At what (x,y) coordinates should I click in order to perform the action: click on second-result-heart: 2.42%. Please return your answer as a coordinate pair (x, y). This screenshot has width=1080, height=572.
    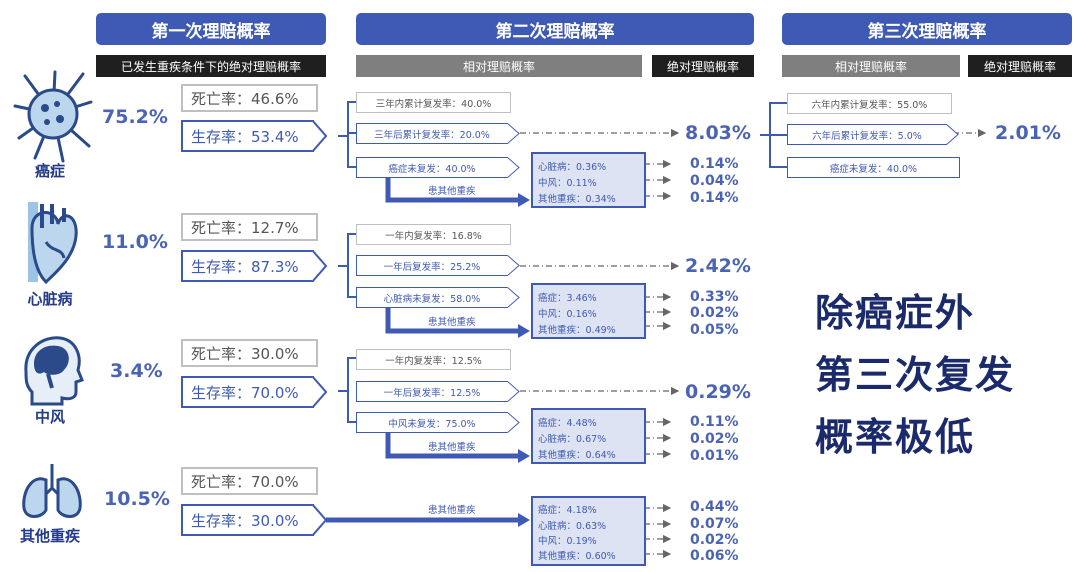
    Looking at the image, I should click on (718, 266).